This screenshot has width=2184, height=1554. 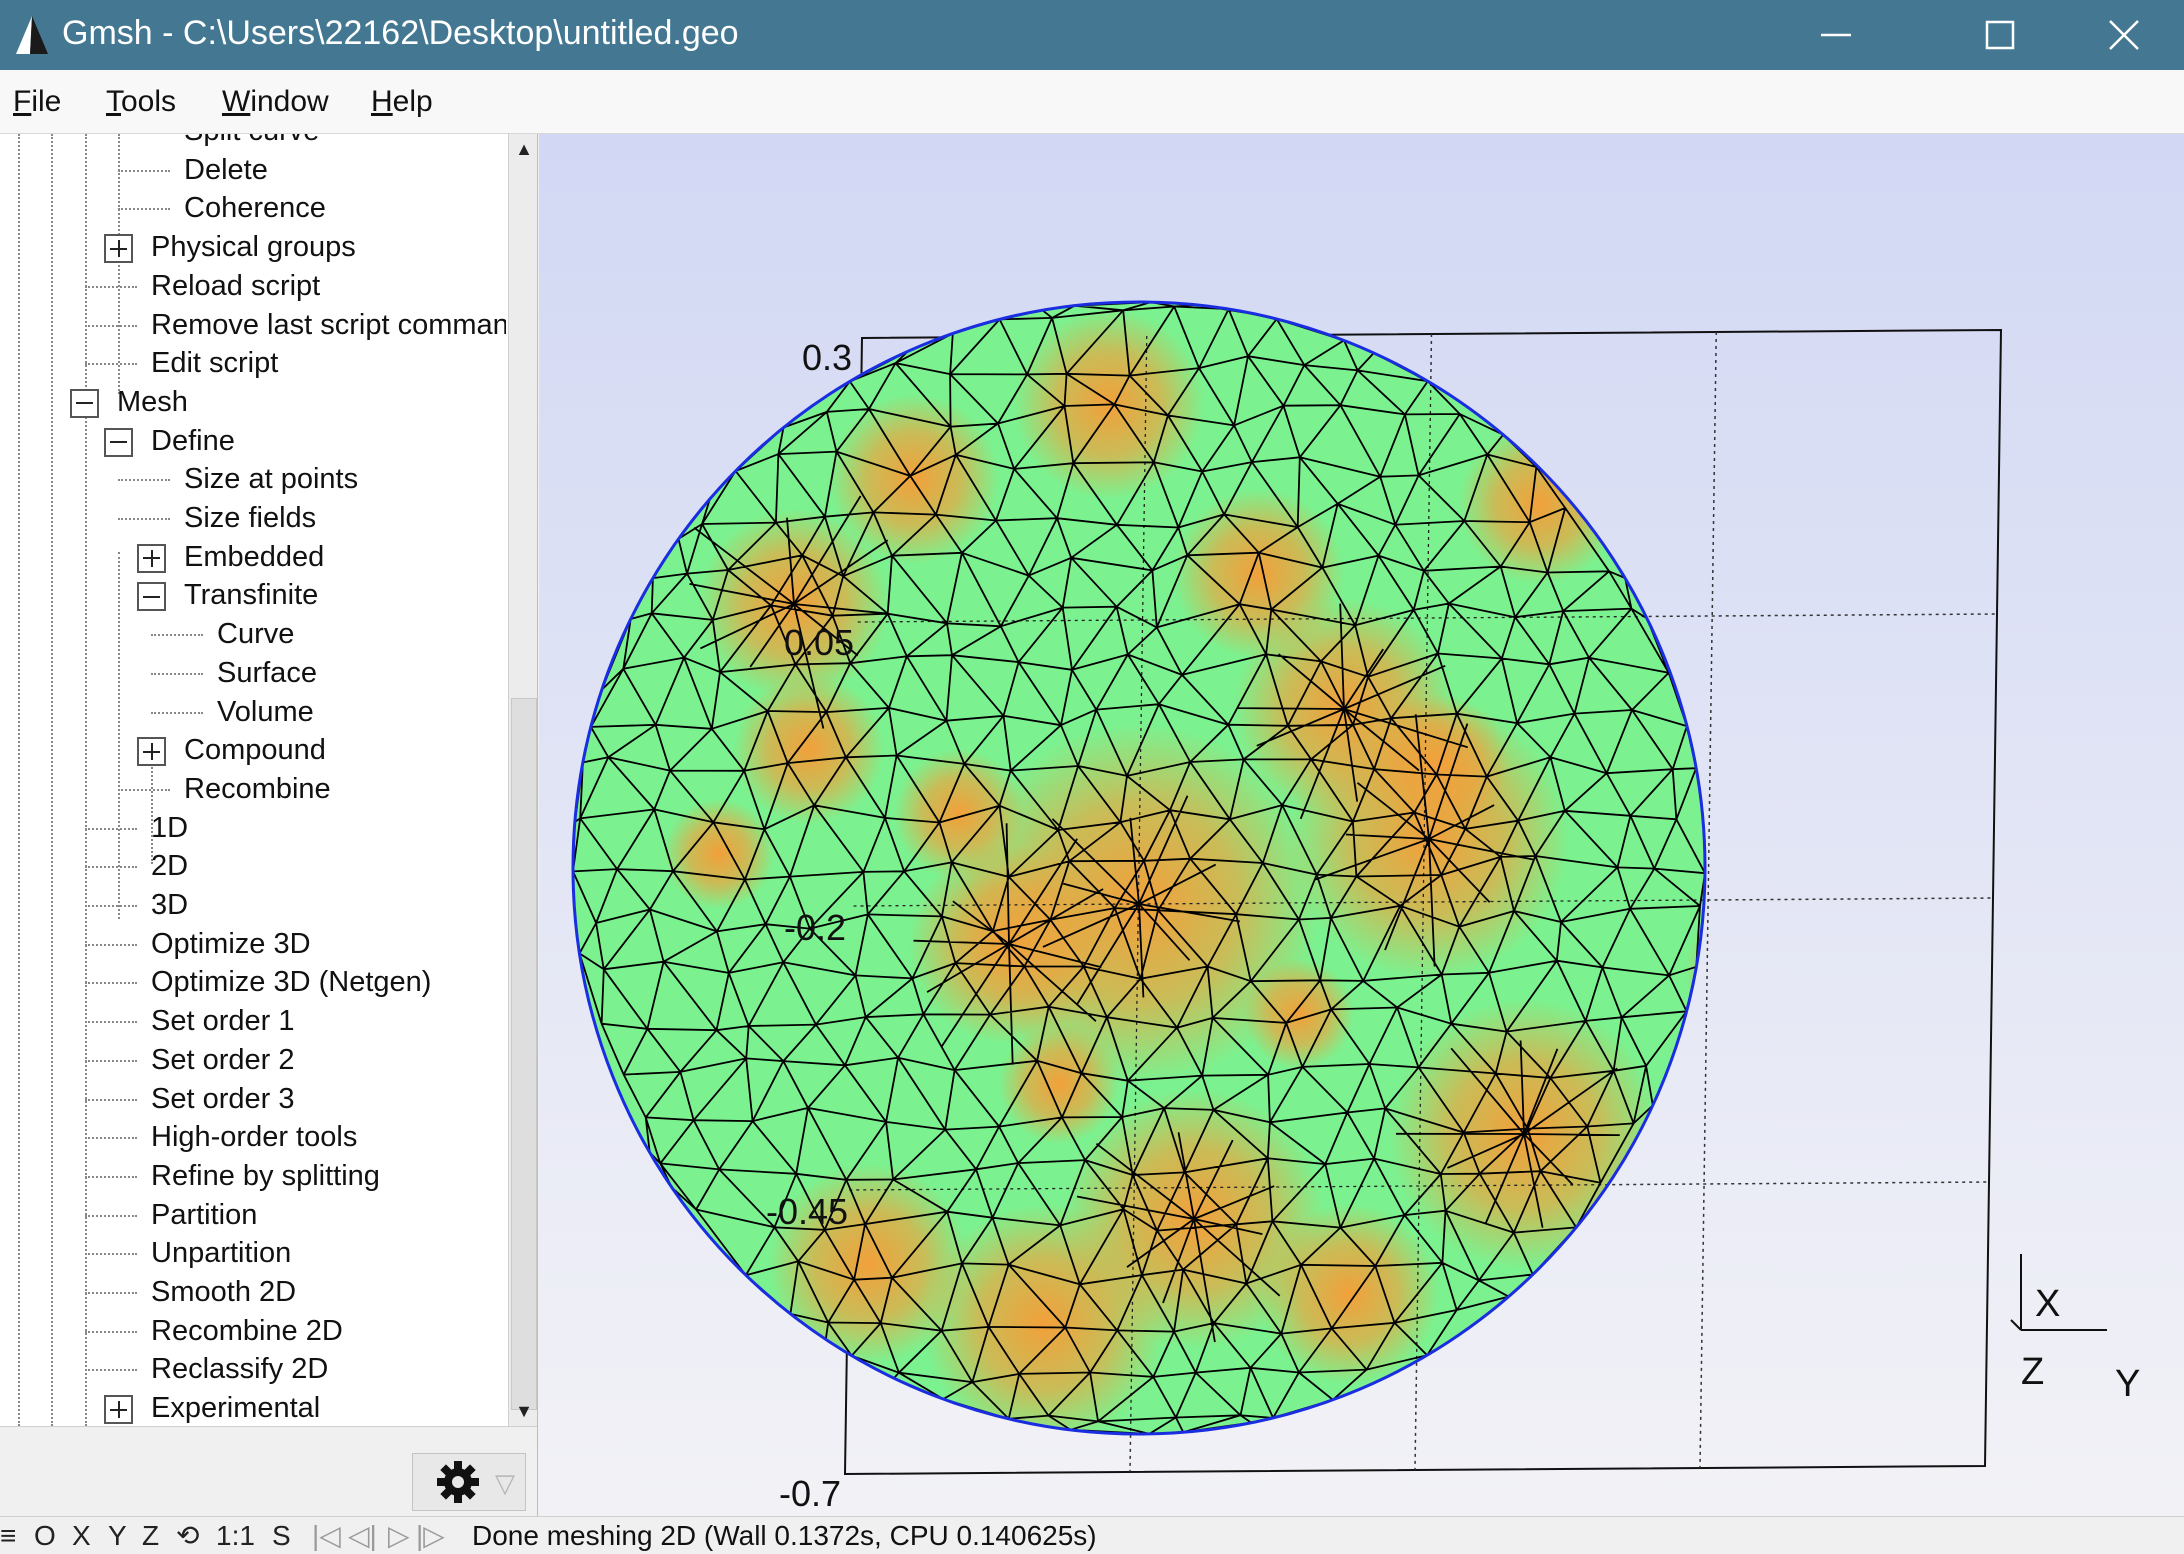 I want to click on tree-item-define: Define, so click(x=253, y=441).